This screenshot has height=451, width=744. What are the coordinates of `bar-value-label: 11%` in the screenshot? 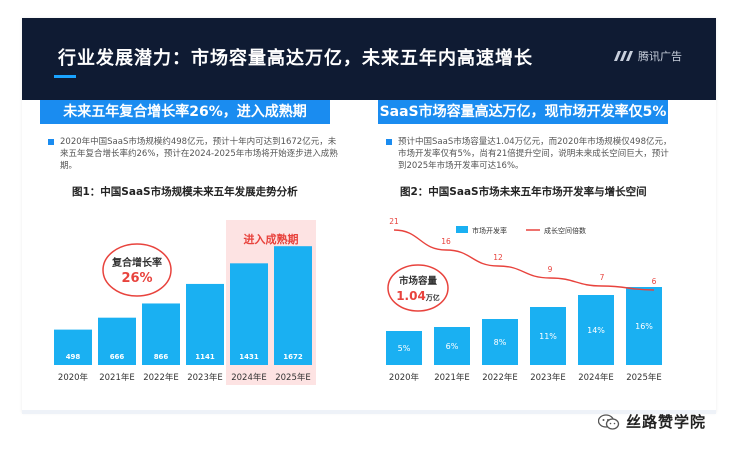 It's located at (548, 336).